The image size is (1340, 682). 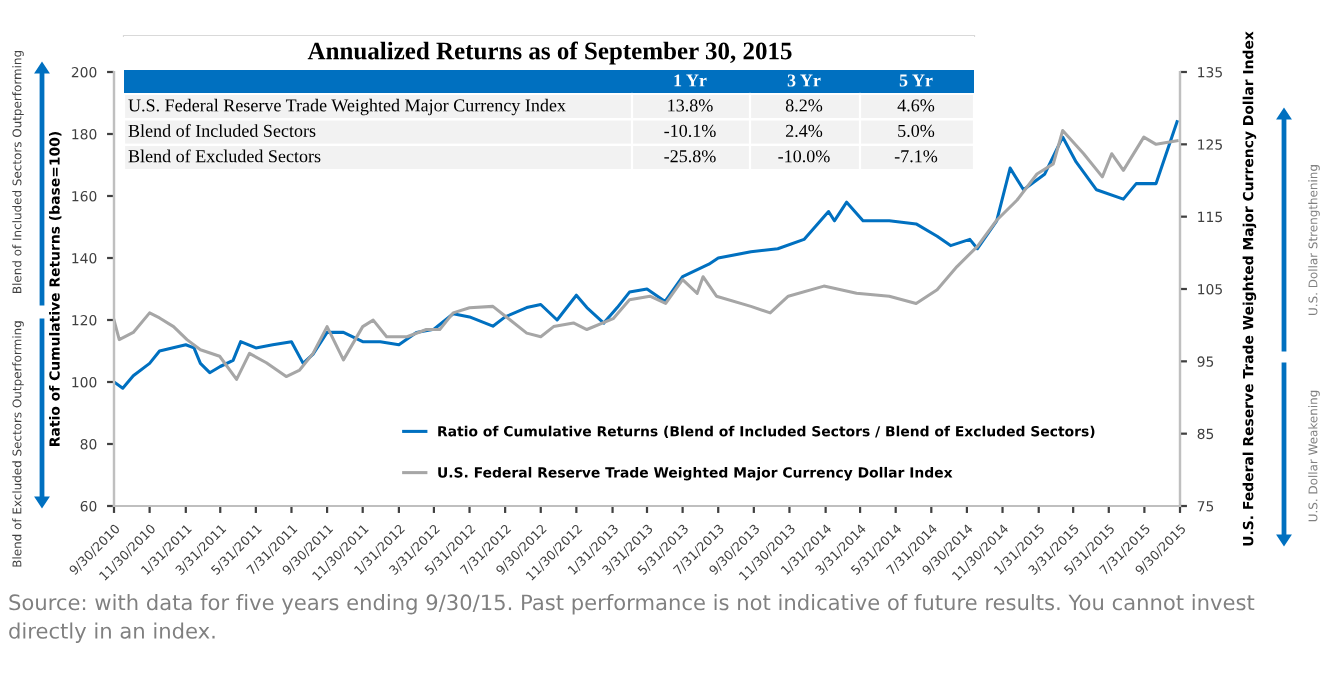 What do you see at coordinates (690, 130) in the screenshot?
I see `annotation: -10.1%` at bounding box center [690, 130].